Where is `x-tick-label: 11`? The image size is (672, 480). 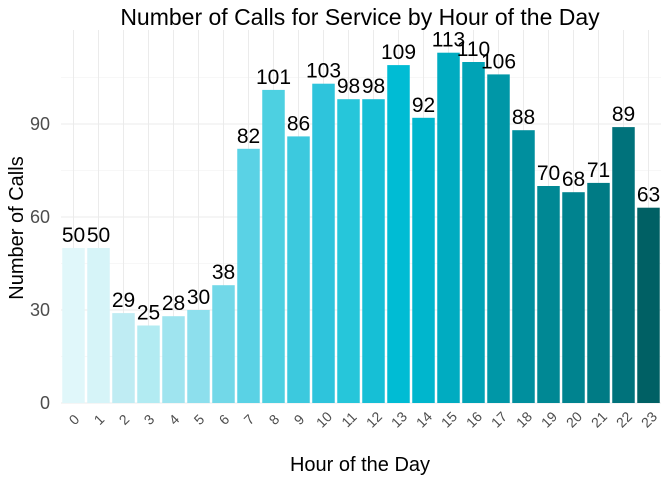
x-tick-label: 11 is located at coordinates (349, 420).